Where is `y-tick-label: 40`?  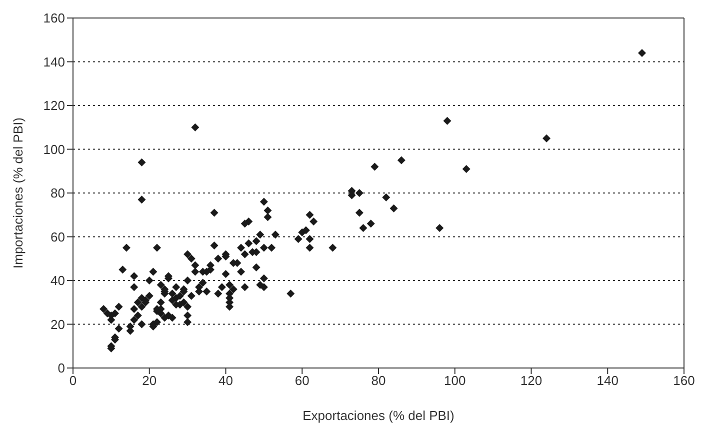
y-tick-label: 40 is located at coordinates (57, 280).